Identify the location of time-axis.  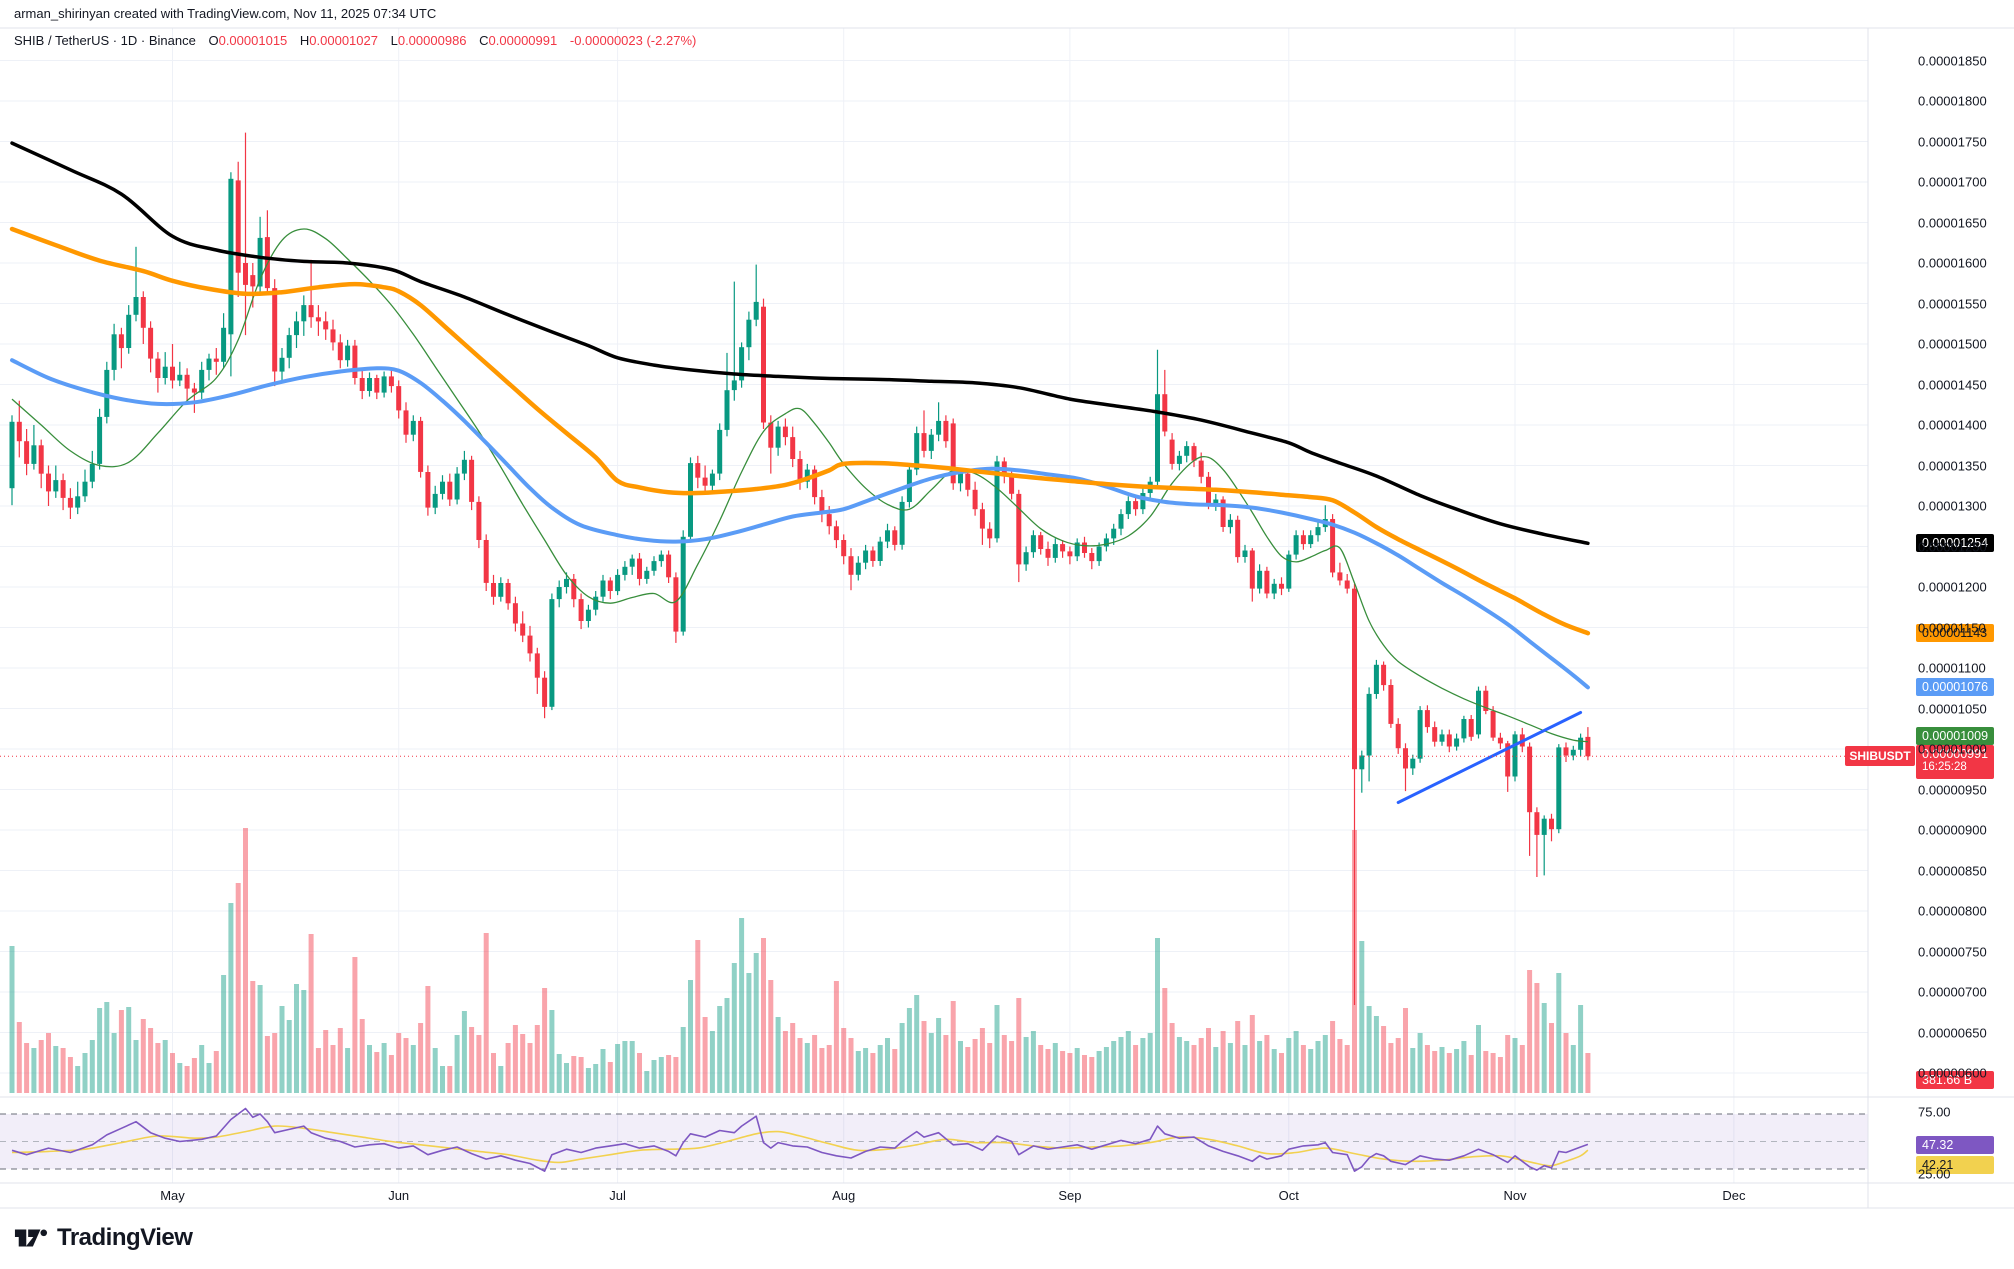
(934, 1195).